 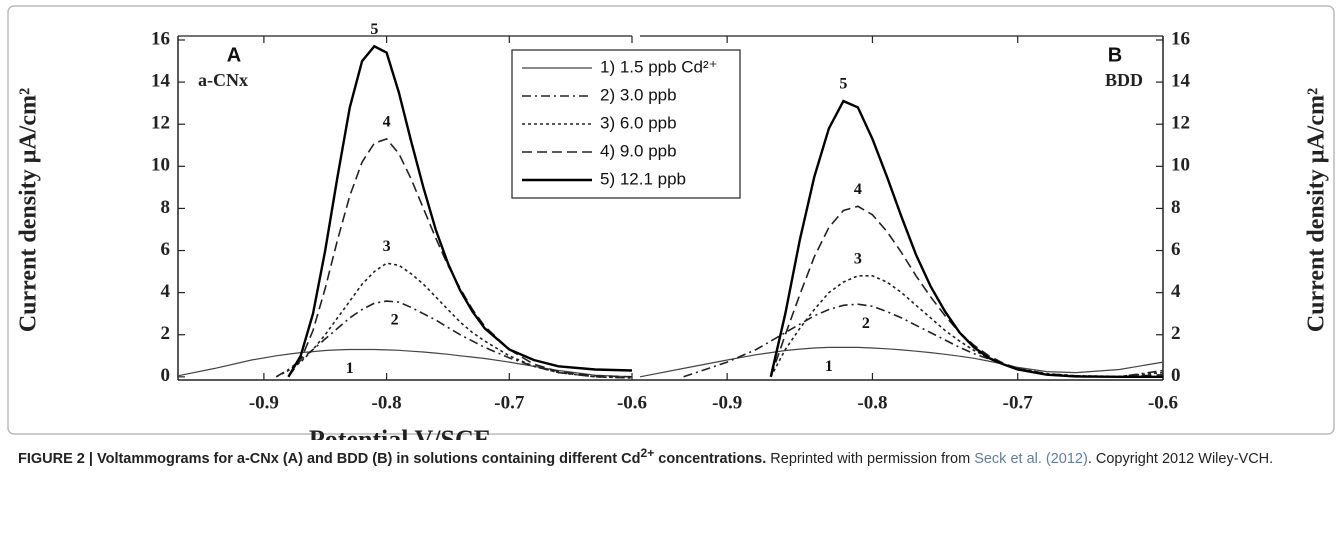 I want to click on legend-label: 2) 3.0 ppb, so click(x=638, y=94).